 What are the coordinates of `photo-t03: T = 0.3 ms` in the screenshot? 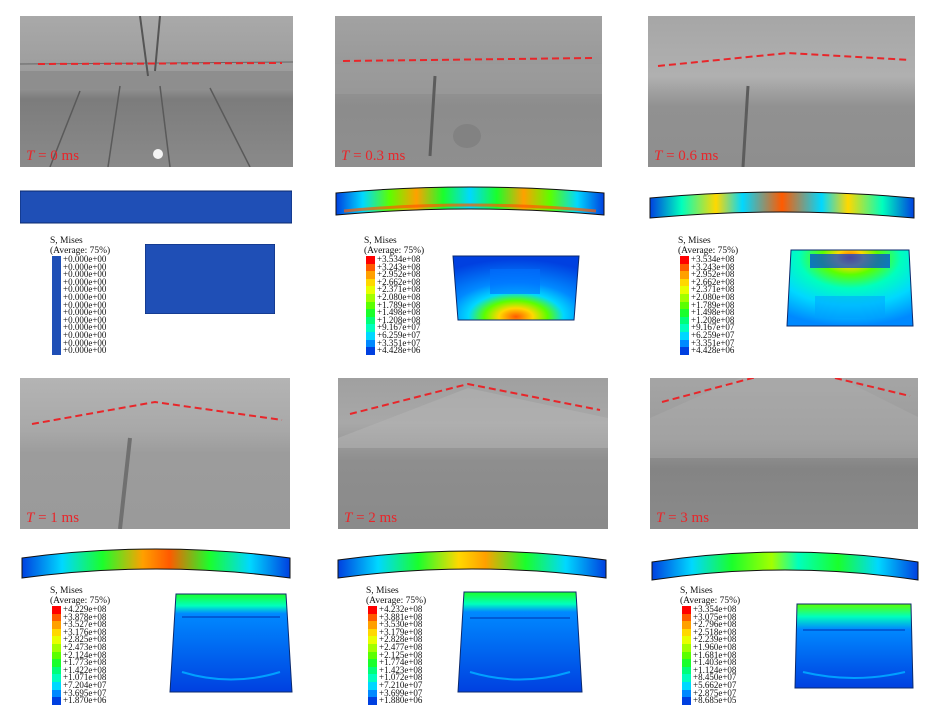 It's located at (468, 91).